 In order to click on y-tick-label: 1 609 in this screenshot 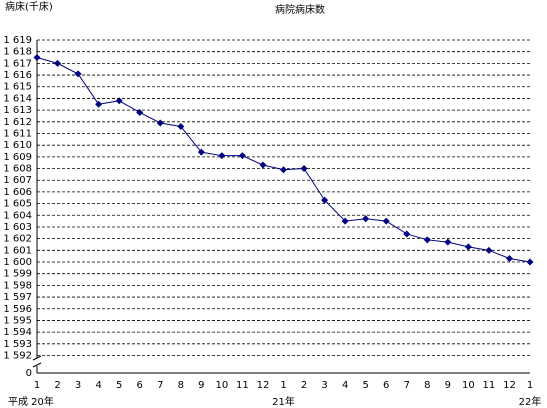, I will do `click(17, 157)`.